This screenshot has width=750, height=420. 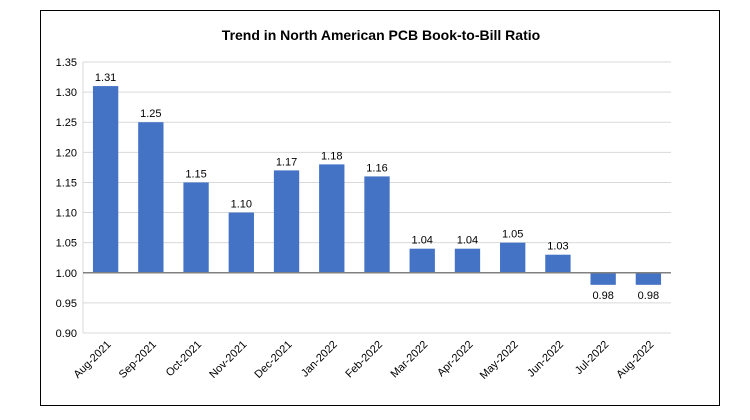 I want to click on y-tick-label: 1.30, so click(x=66, y=93).